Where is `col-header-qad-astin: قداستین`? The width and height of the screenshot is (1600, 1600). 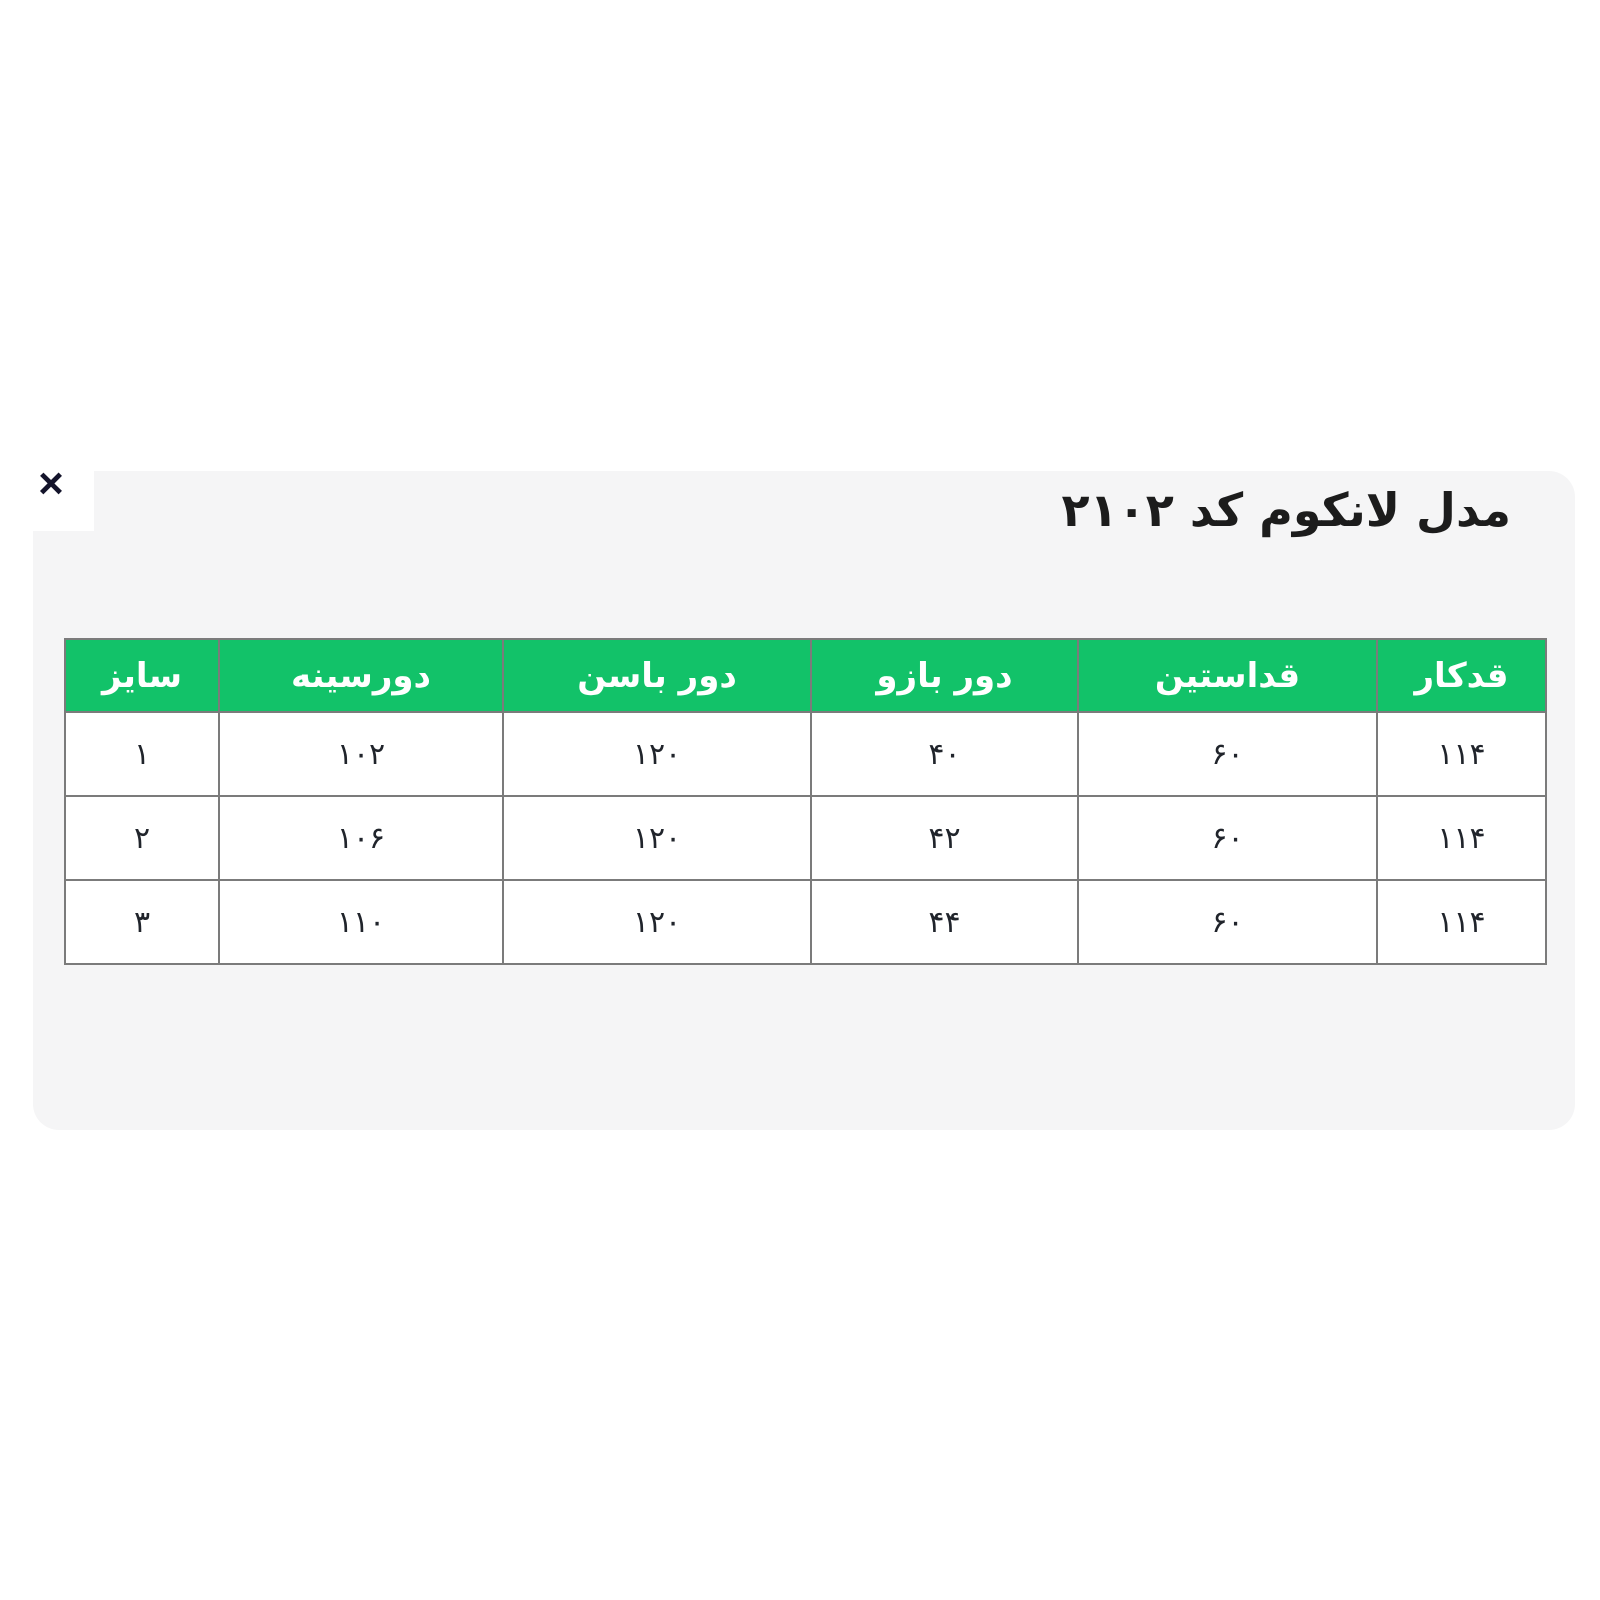
col-header-qad-astin: قداستین is located at coordinates (1227, 675).